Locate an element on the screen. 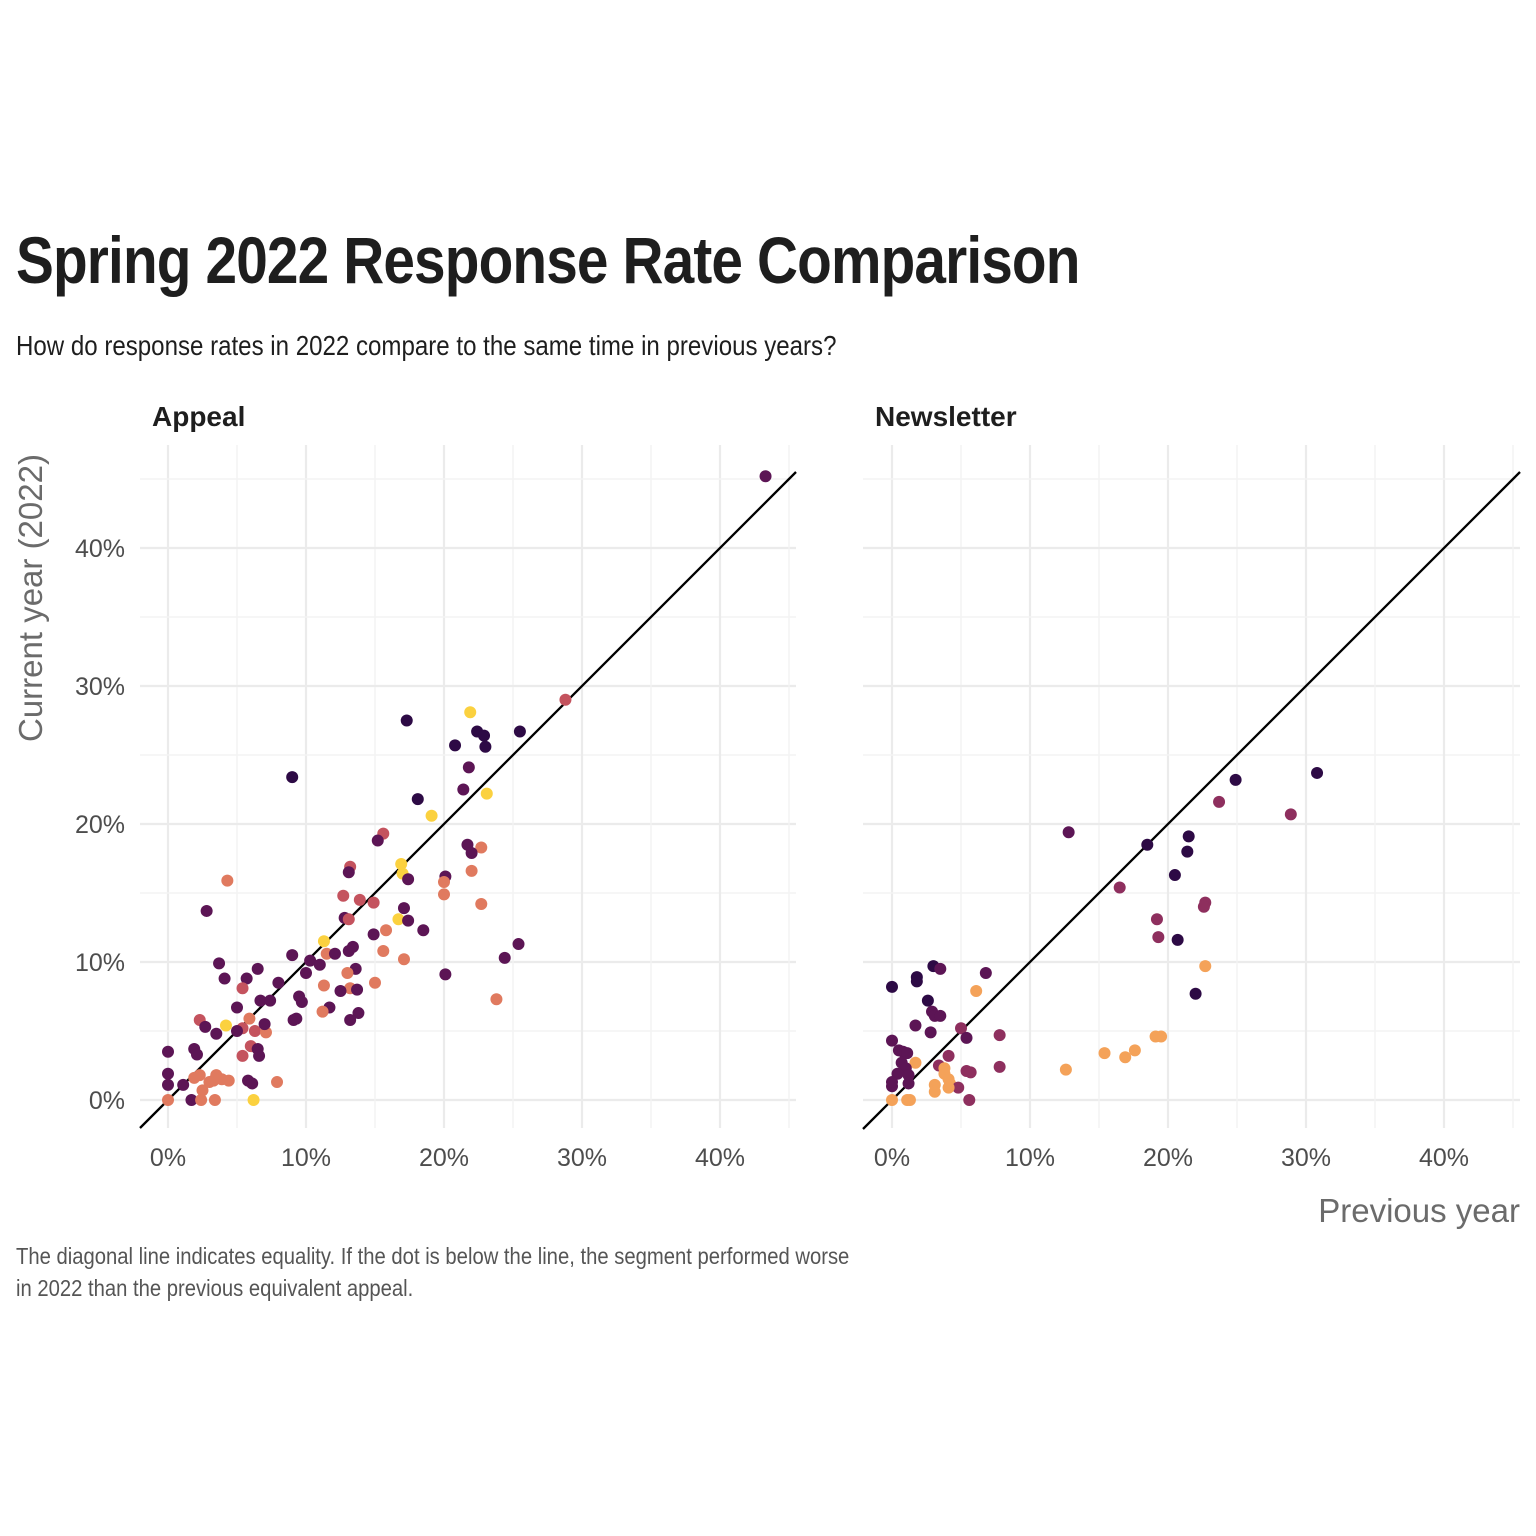 This screenshot has width=1536, height=1536. x-ticks-appeal: 0% 10% 20% 30% 40% is located at coordinates (447, 1158).